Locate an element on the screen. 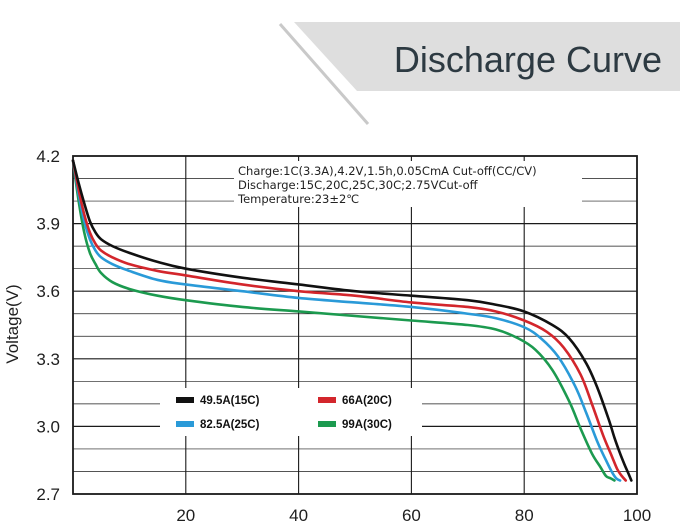 The image size is (680, 528). title-banner: Discharge Curve is located at coordinates (479, 73).